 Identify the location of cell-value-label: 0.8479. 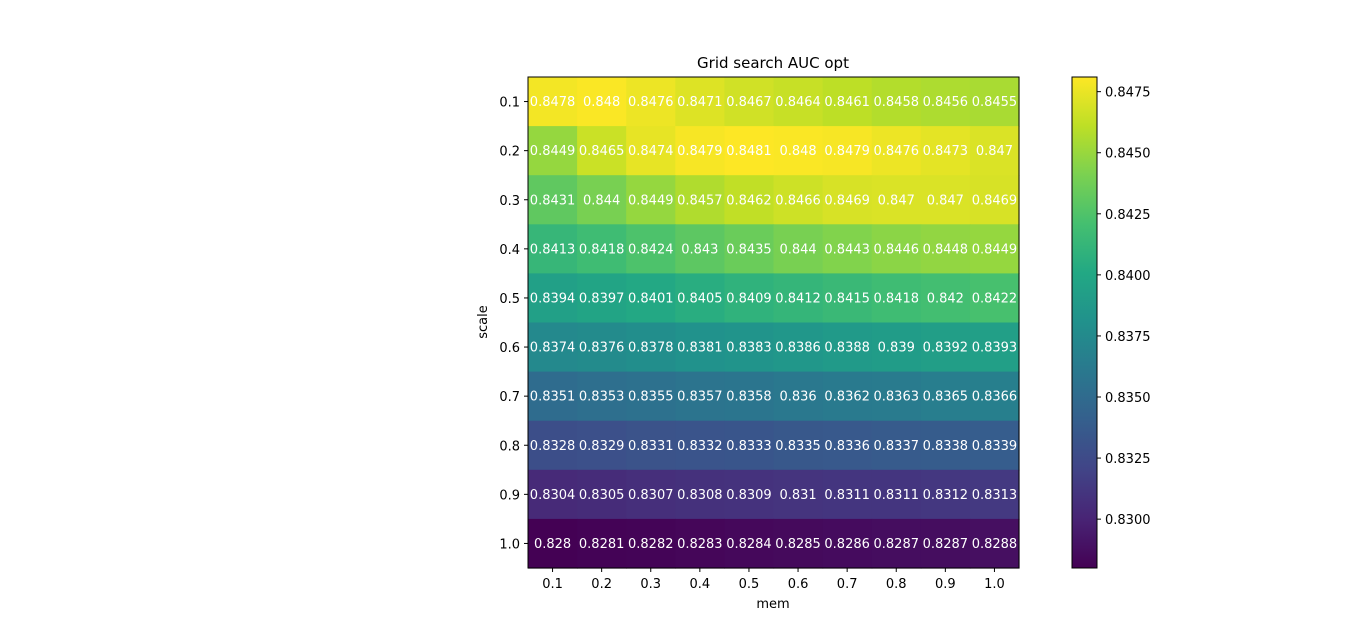
(700, 151).